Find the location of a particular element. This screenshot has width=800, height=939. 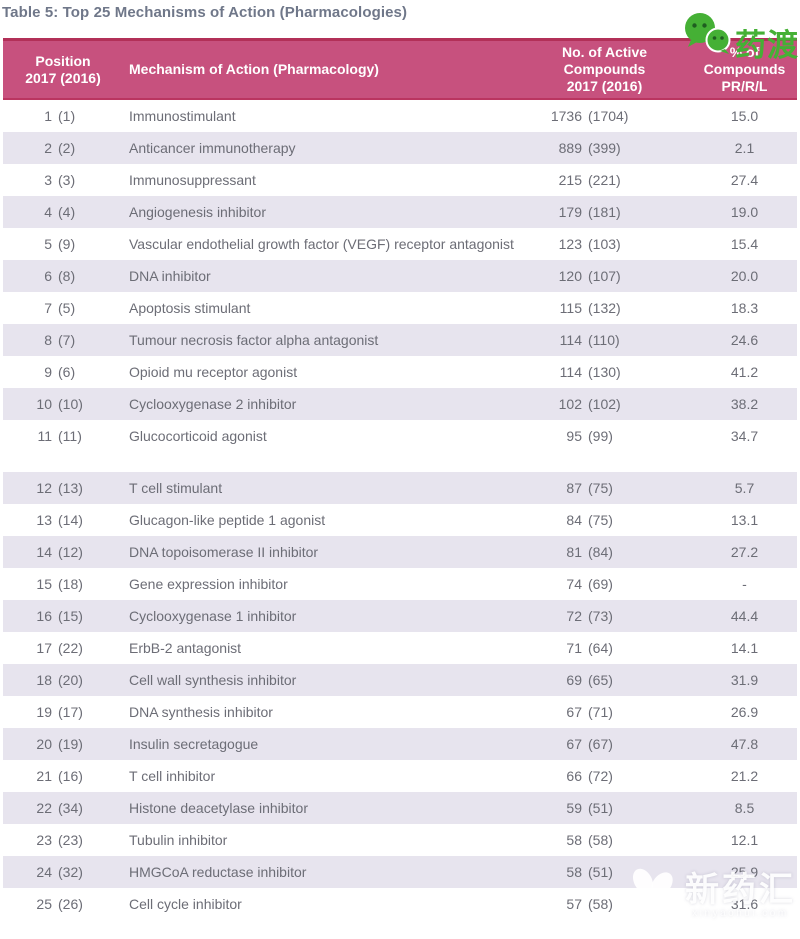

percent-cell: 27.4 is located at coordinates (744, 180).